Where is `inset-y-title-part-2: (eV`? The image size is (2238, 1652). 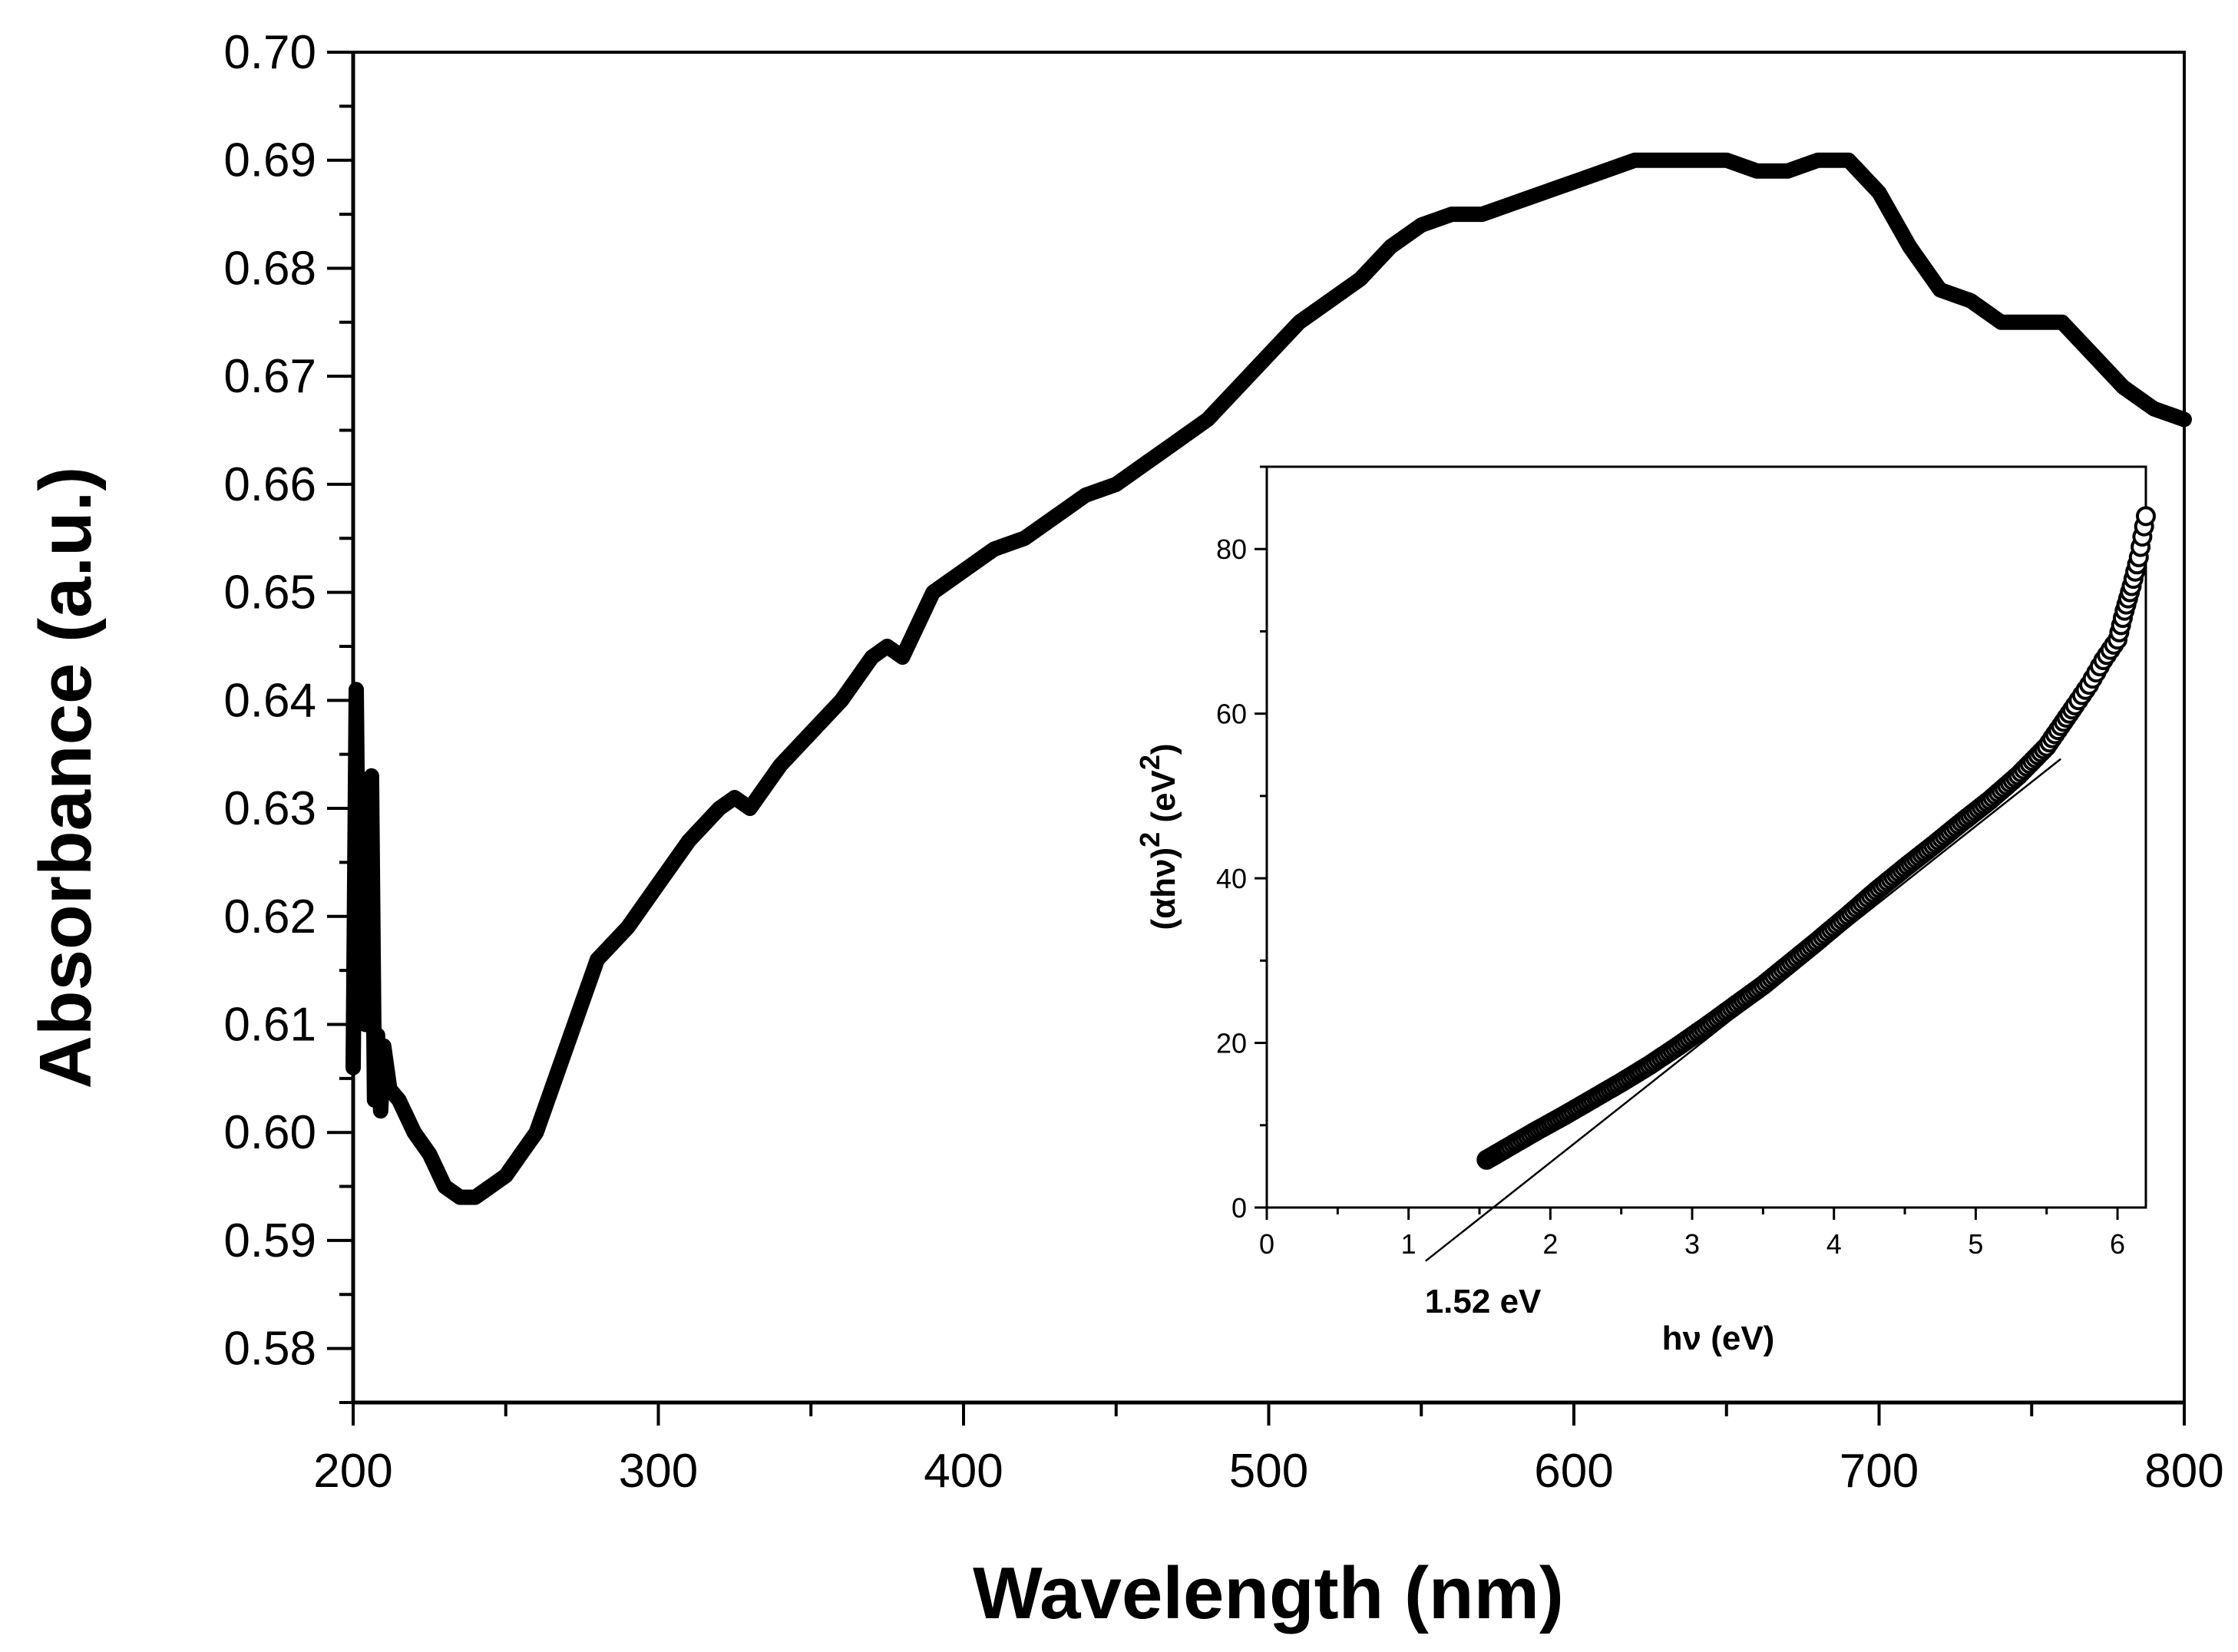 inset-y-title-part-2: (eV is located at coordinates (1163, 800).